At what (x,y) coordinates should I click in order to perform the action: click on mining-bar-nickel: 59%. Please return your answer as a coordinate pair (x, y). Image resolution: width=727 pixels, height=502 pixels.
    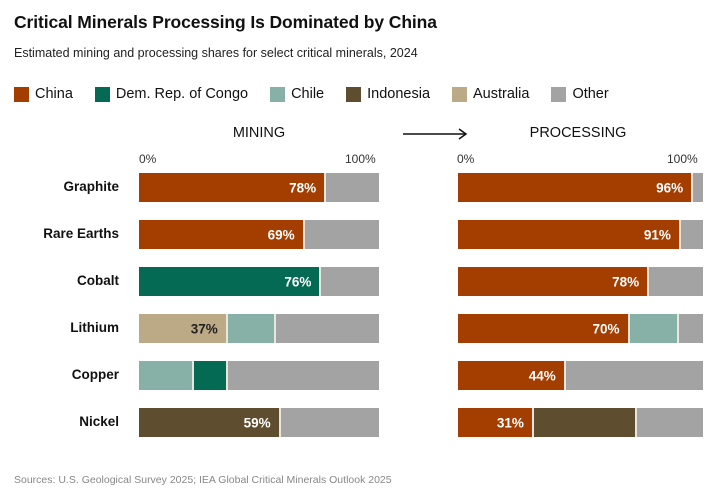
    Looking at the image, I should click on (259, 422).